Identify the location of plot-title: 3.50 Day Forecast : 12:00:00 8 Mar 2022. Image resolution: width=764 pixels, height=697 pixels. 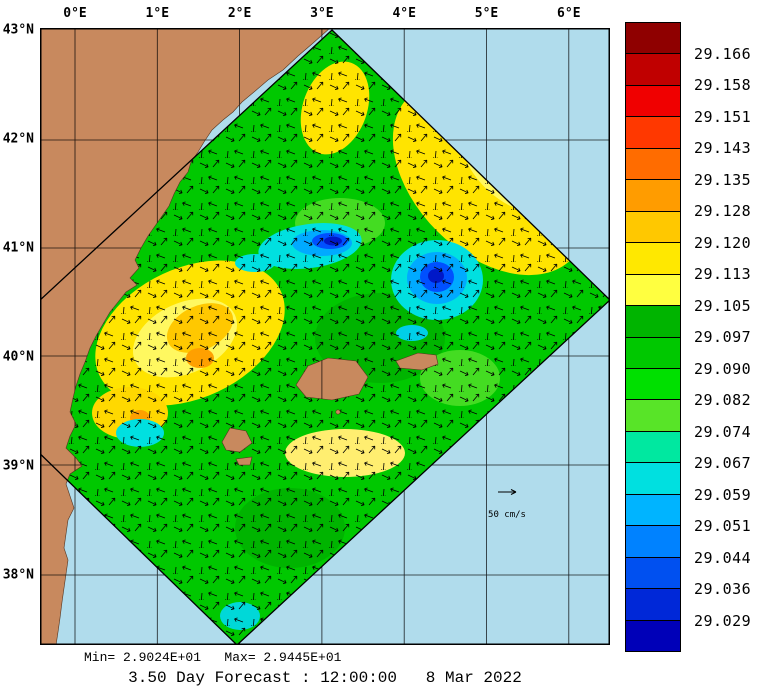
(325, 678).